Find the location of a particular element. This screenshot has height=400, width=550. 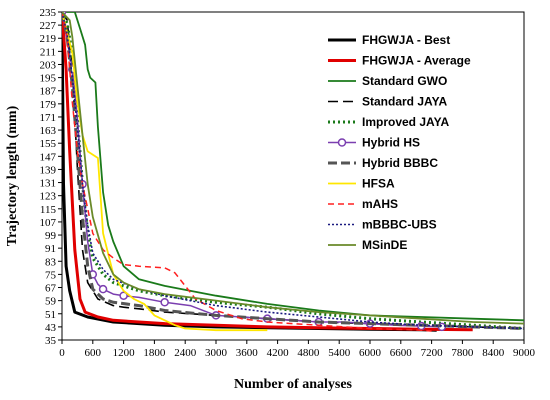

y-tick-label: 83 is located at coordinates (51, 262).